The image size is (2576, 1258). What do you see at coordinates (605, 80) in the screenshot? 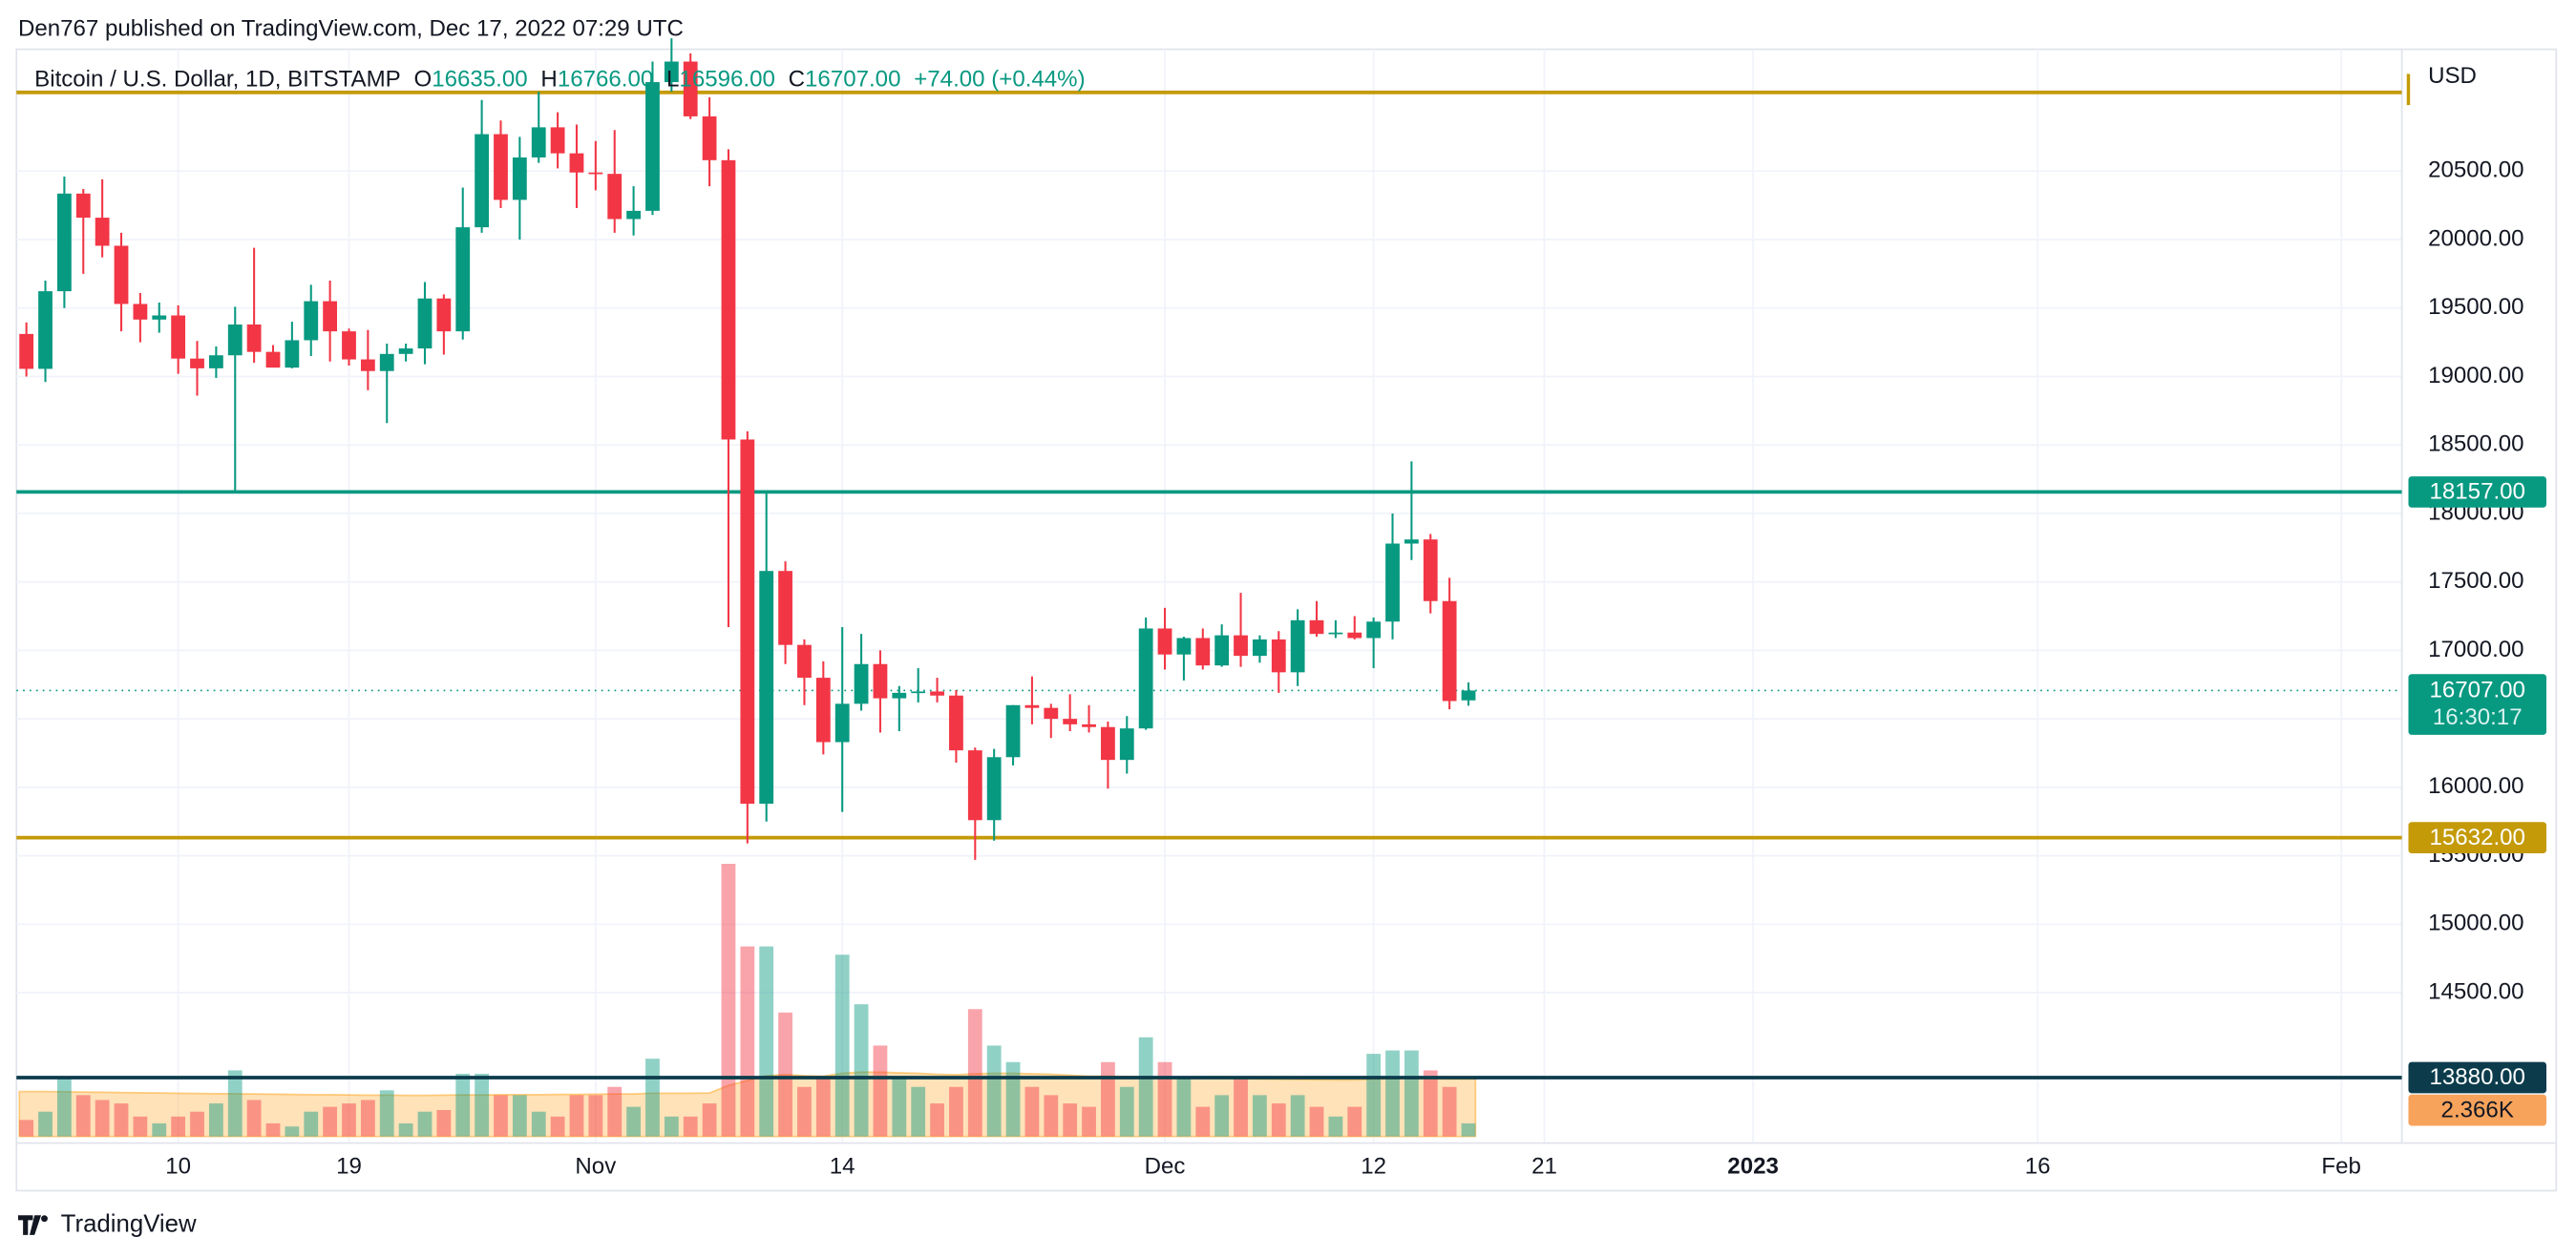
I see `legend-value: 16766.00` at bounding box center [605, 80].